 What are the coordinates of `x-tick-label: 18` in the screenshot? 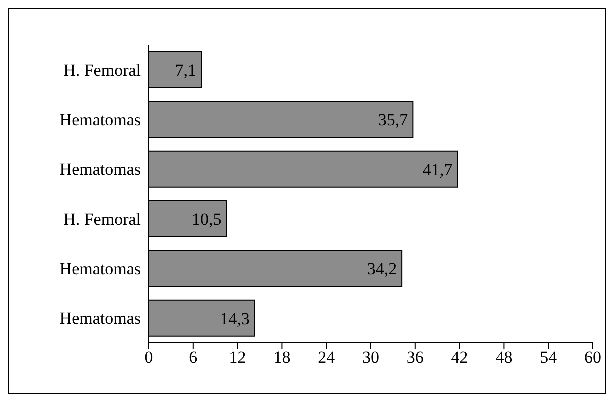 It's located at (282, 358).